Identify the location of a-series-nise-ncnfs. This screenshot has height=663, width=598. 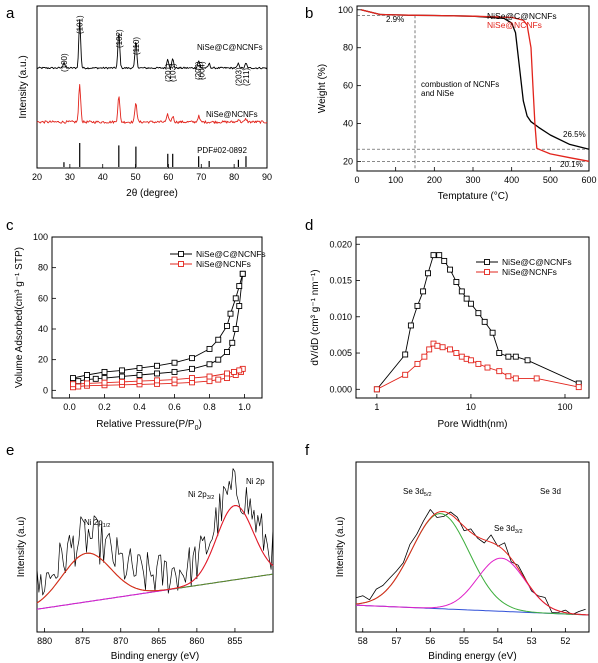
(152, 103).